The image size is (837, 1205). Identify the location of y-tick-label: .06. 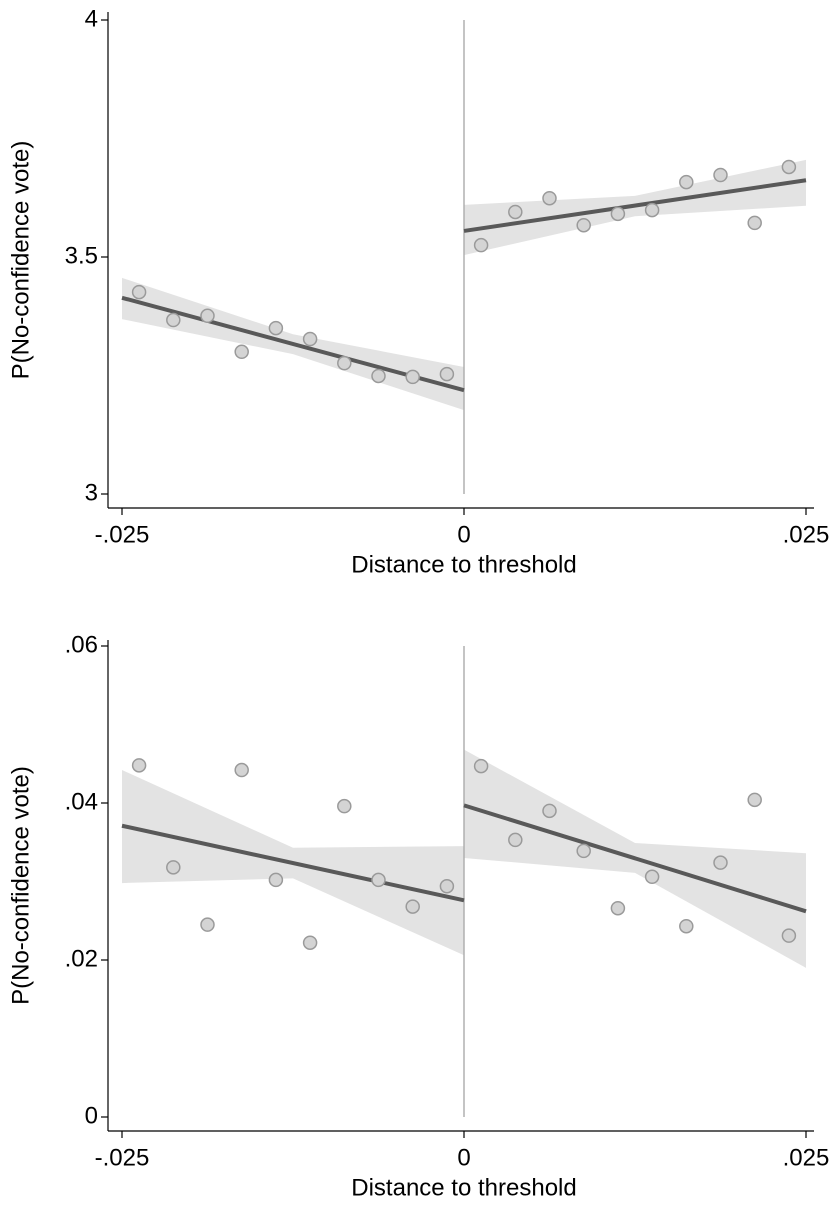
(81, 644).